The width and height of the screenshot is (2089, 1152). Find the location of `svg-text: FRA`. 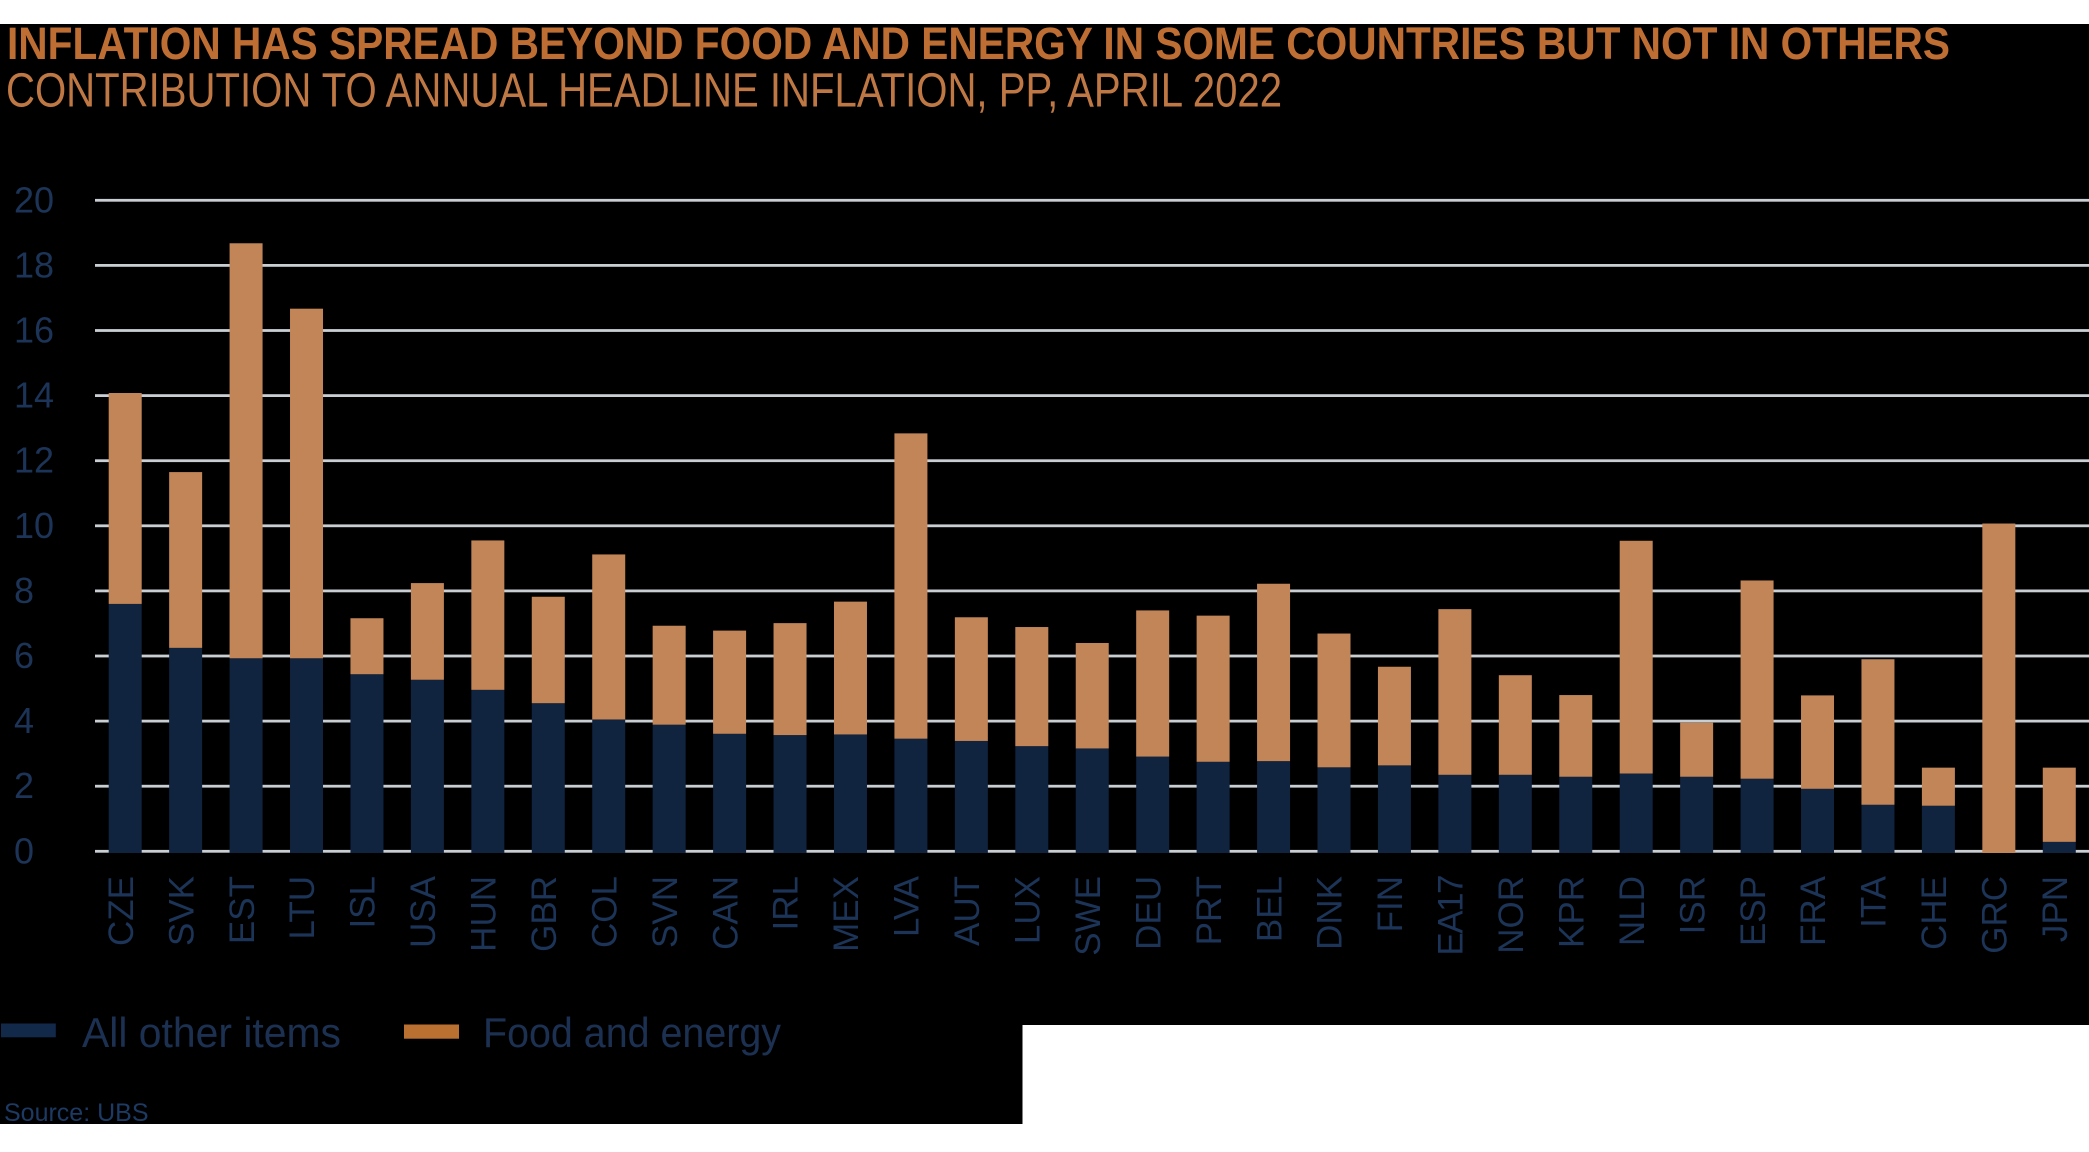

svg-text: FRA is located at coordinates (1813, 910).